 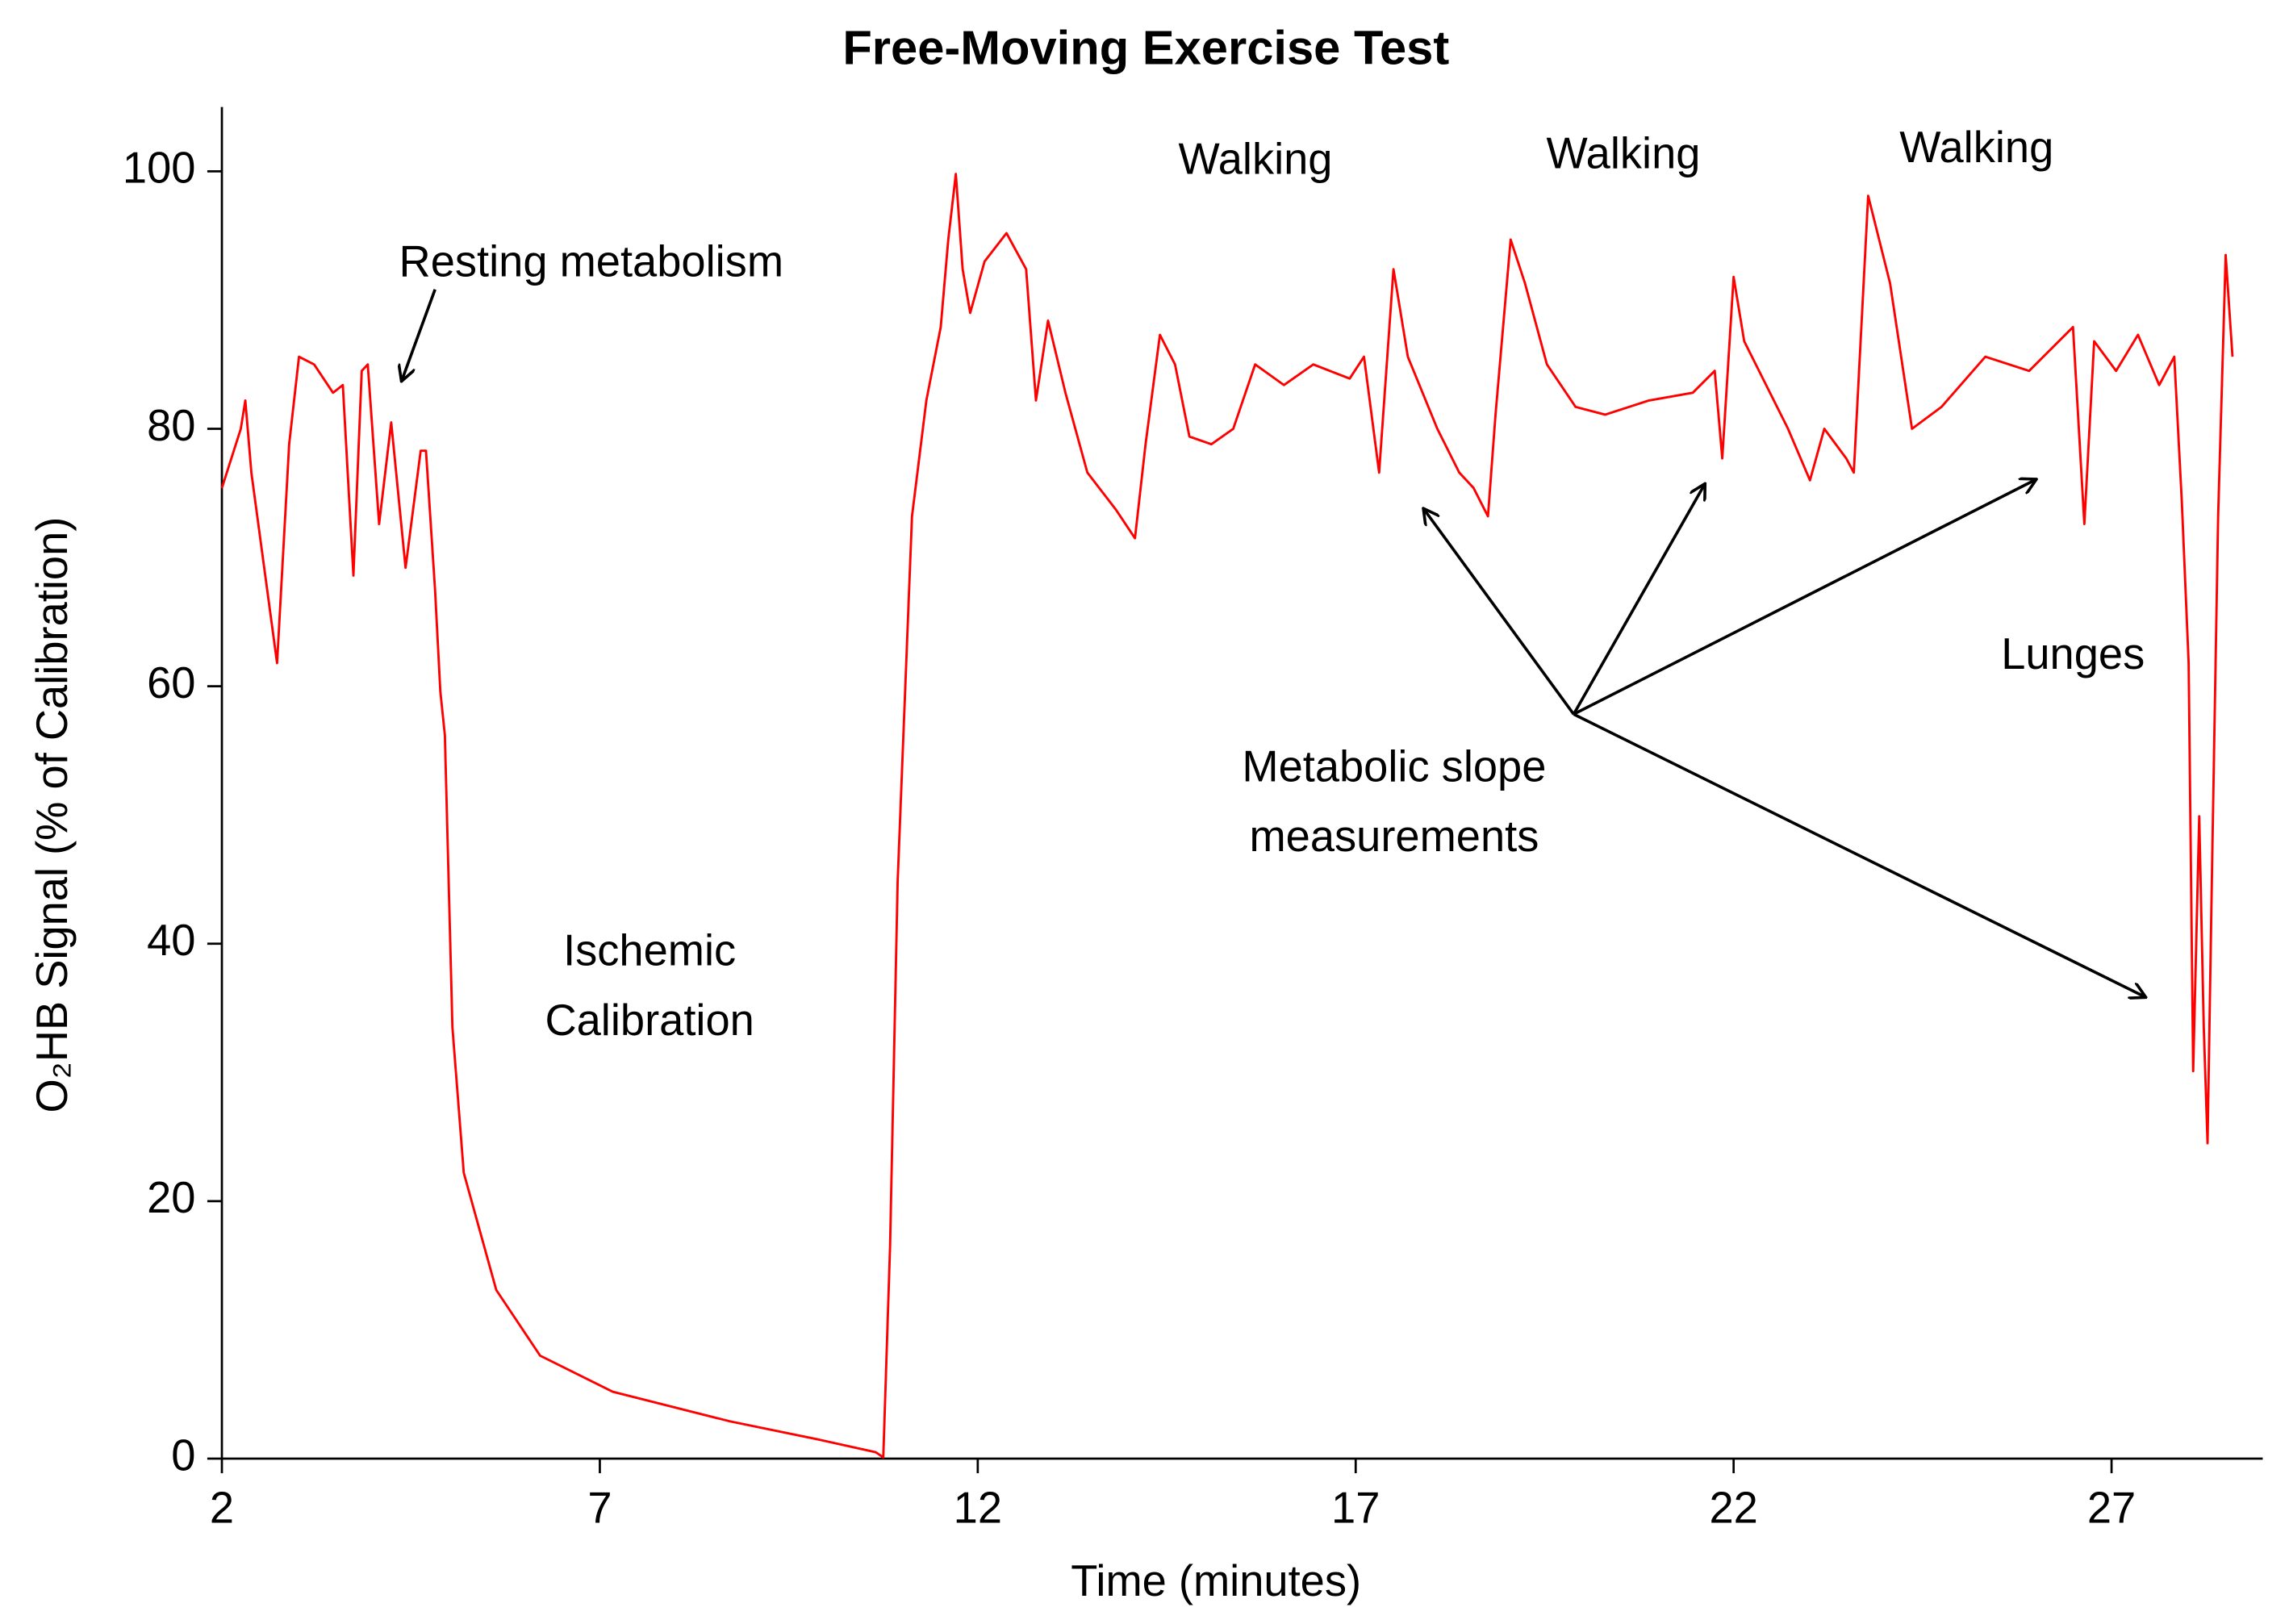 I want to click on x-tick-label: 12, so click(x=978, y=1508).